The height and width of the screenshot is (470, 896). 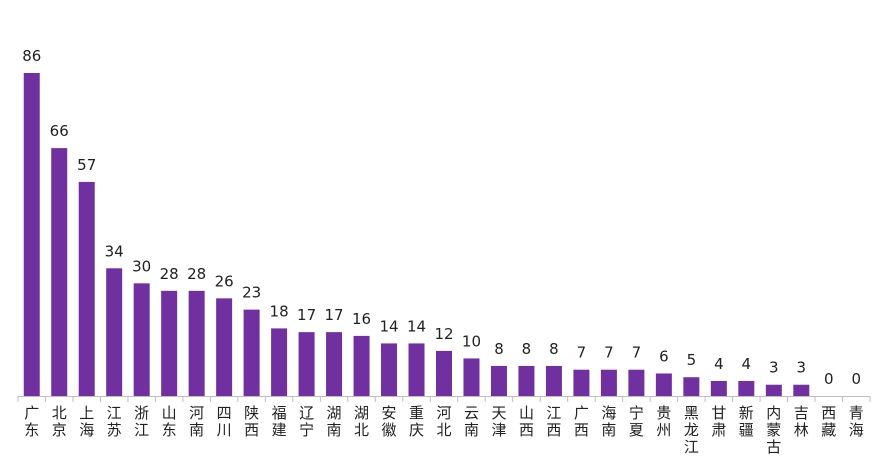 I want to click on x-axis-ticks, so click(x=444, y=399).